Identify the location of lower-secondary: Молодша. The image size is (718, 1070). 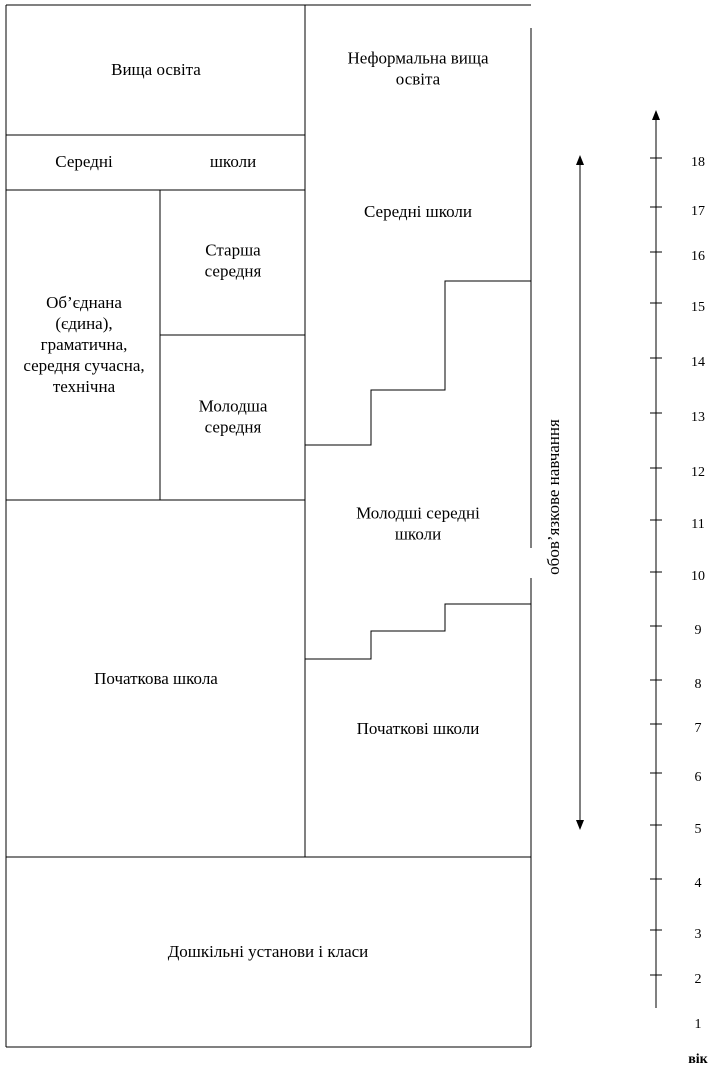
(233, 405).